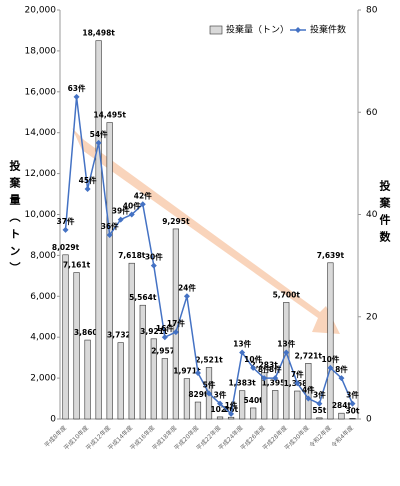 The height and width of the screenshot is (486, 400). Describe the element at coordinates (369, 420) in the screenshot. I see `y2-tick-label: 0` at that location.